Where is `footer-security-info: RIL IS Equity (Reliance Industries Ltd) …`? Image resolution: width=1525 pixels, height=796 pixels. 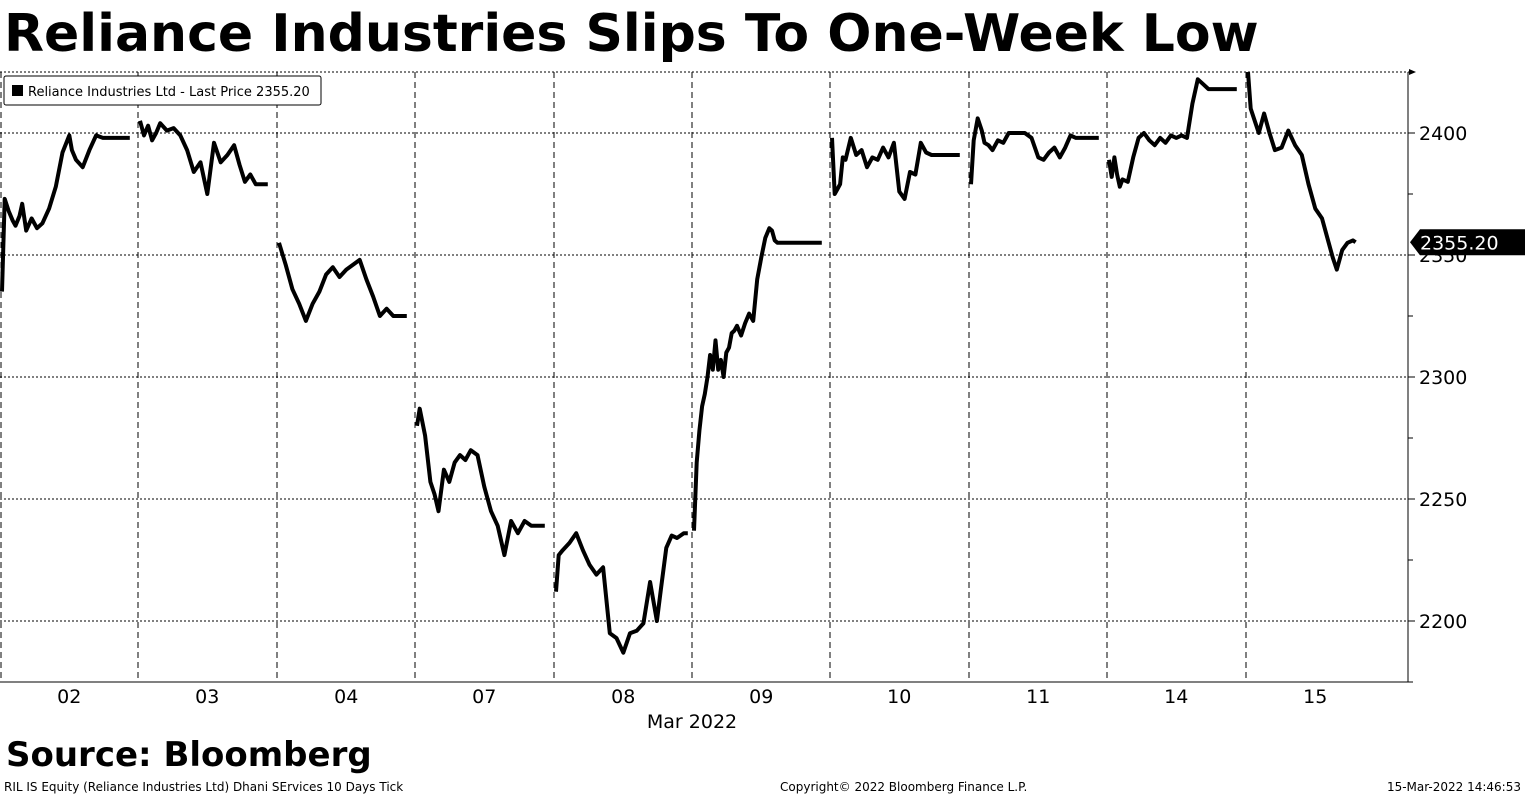 footer-security-info: RIL IS Equity (Reliance Industries Ltd) … is located at coordinates (204, 787).